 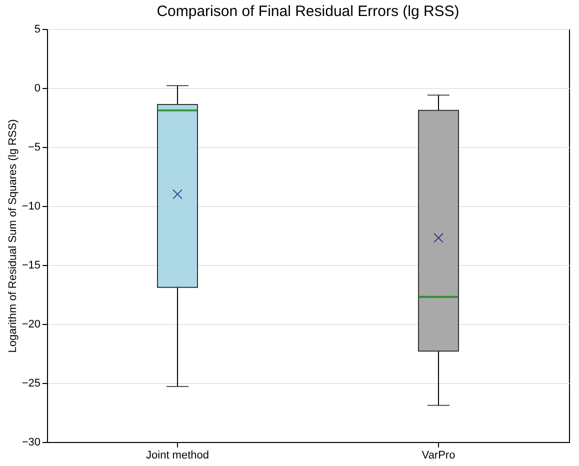 I want to click on y-tick-label: −25, so click(x=31, y=384).